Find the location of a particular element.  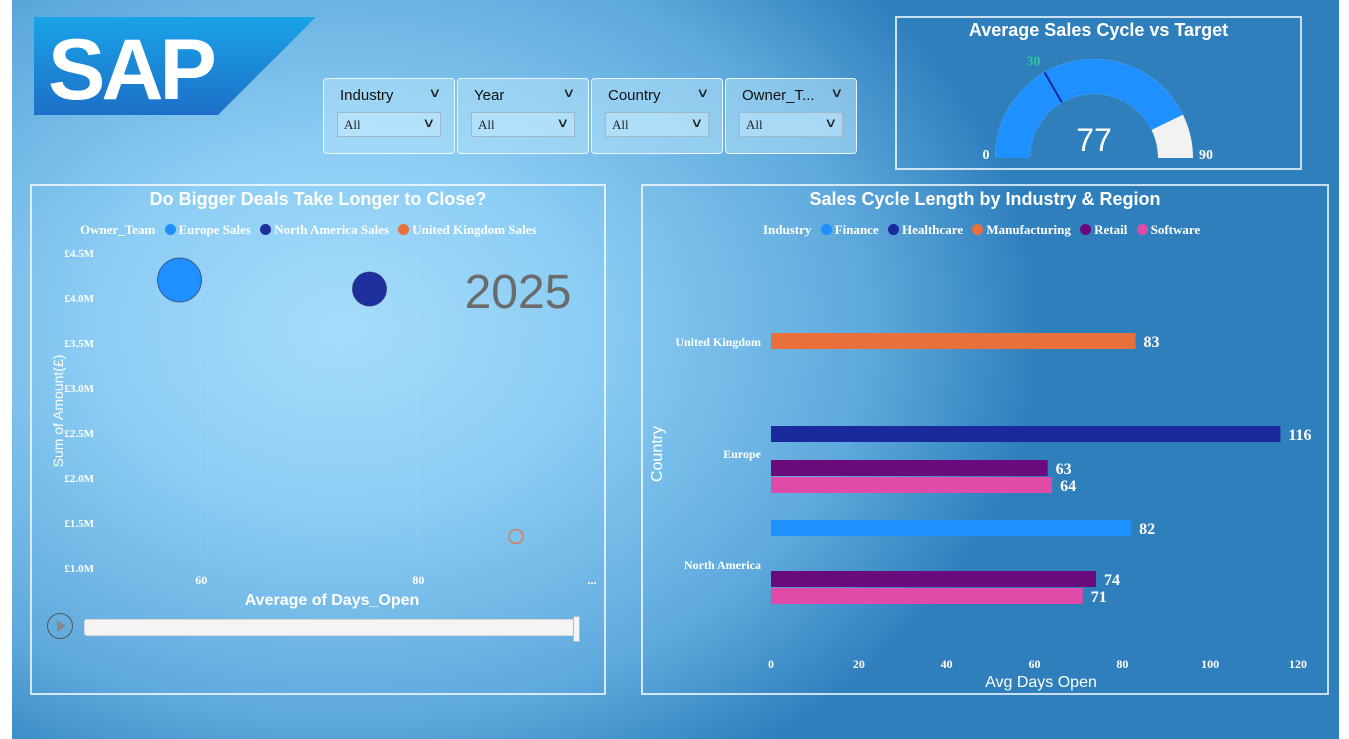

gauge-value-label: 77 is located at coordinates (1094, 140).